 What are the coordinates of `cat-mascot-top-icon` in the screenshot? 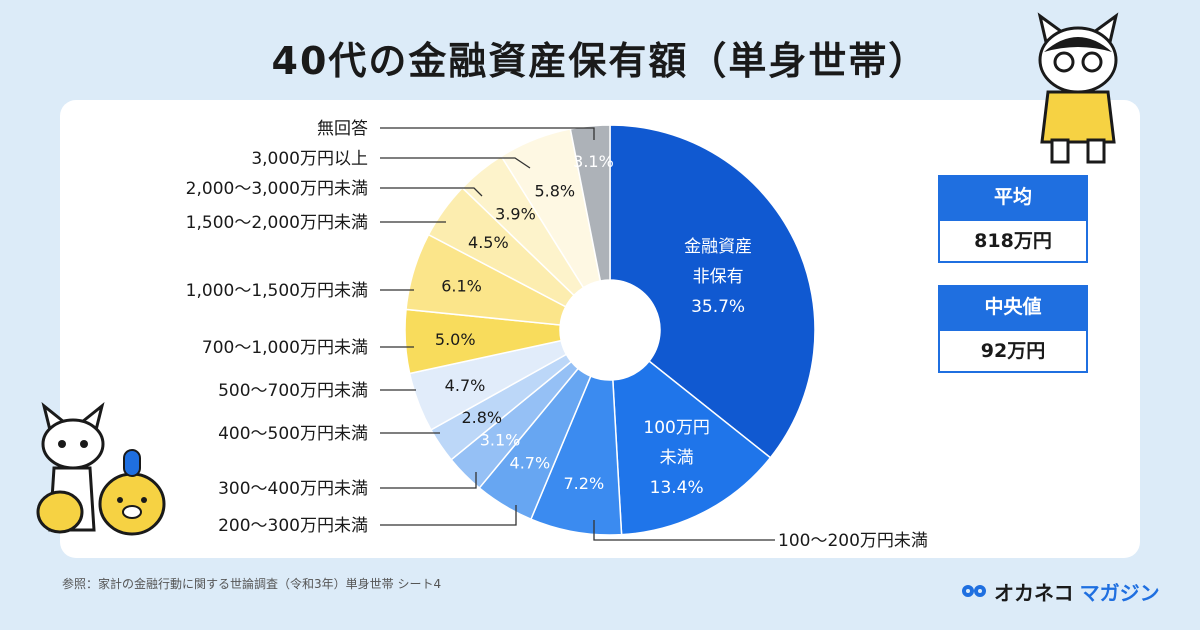 It's located at (1078, 88).